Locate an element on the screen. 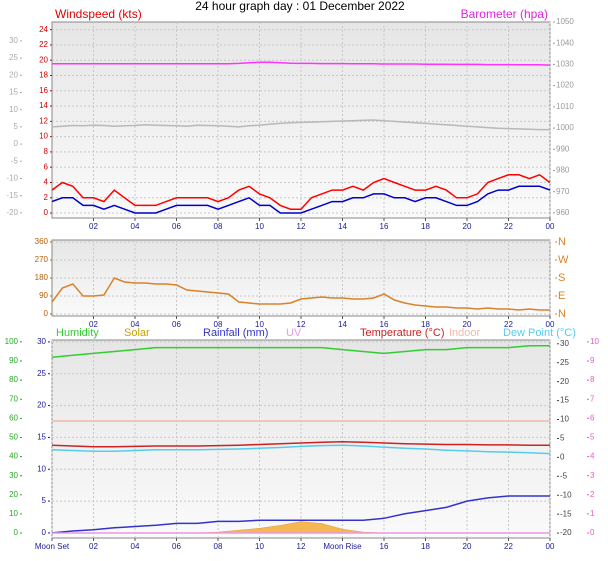  y-tick-label: 50 is located at coordinates (13, 437).